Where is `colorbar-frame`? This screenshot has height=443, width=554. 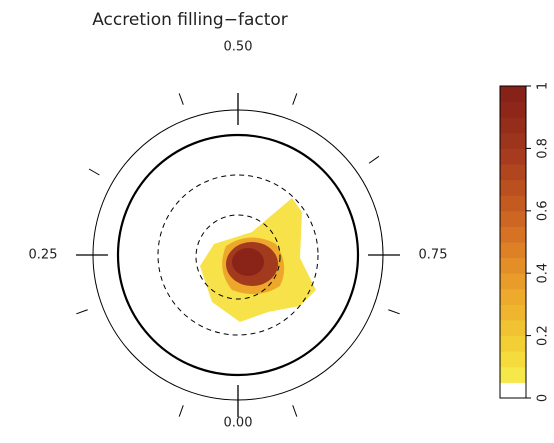 colorbar-frame is located at coordinates (513, 242).